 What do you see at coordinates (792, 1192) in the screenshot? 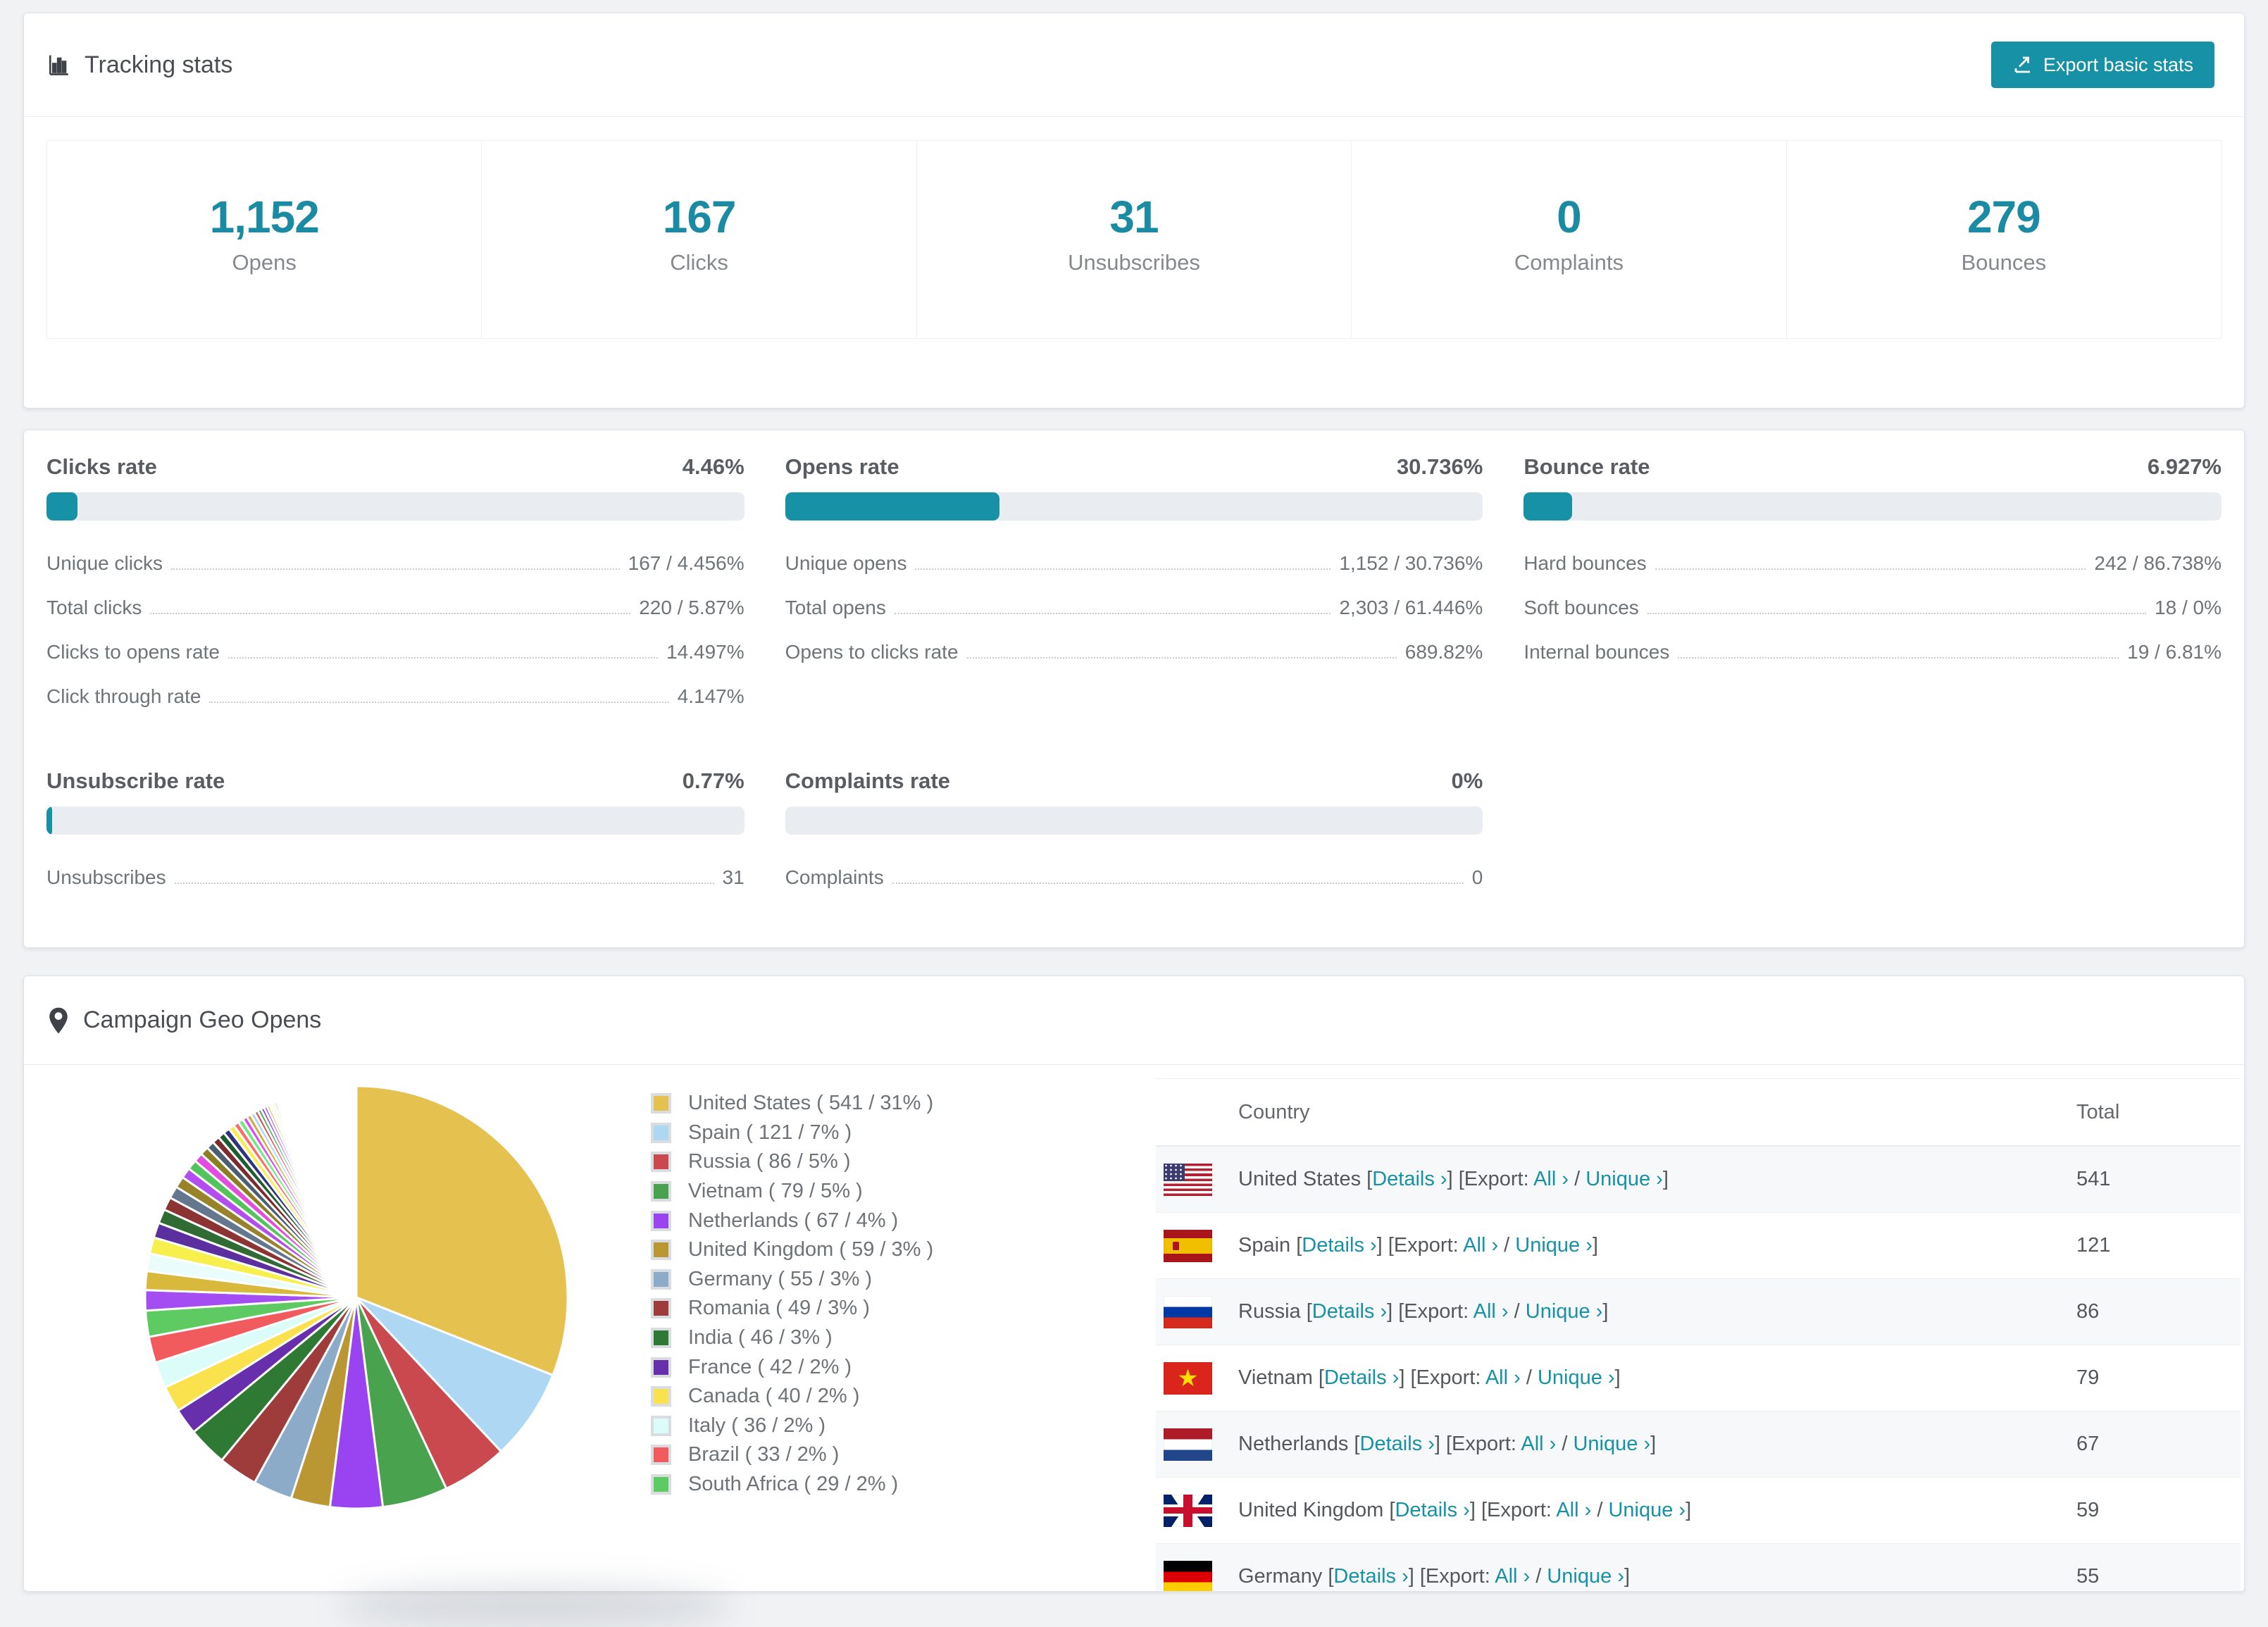
I see `legend-item: Vietnam ( 79 / 5% )` at bounding box center [792, 1192].